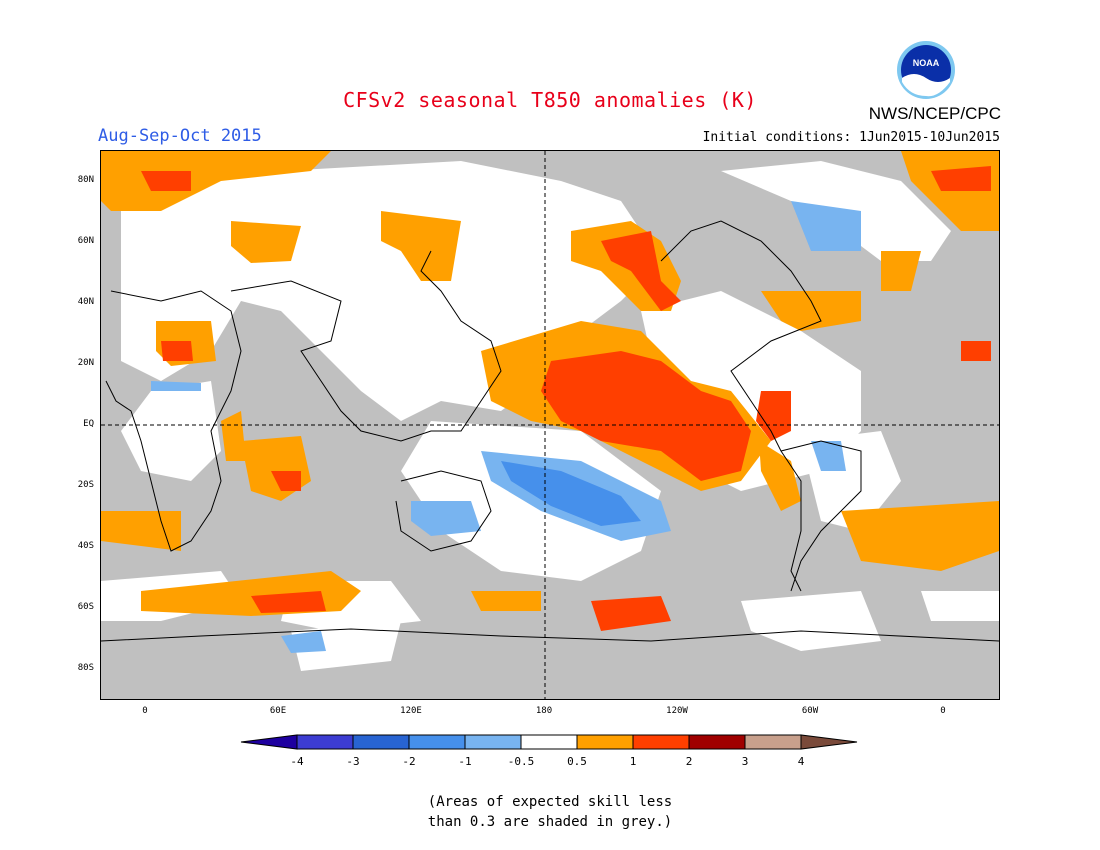  Describe the element at coordinates (85, 363) in the screenshot. I see `lat-label-20n: 20N` at that location.